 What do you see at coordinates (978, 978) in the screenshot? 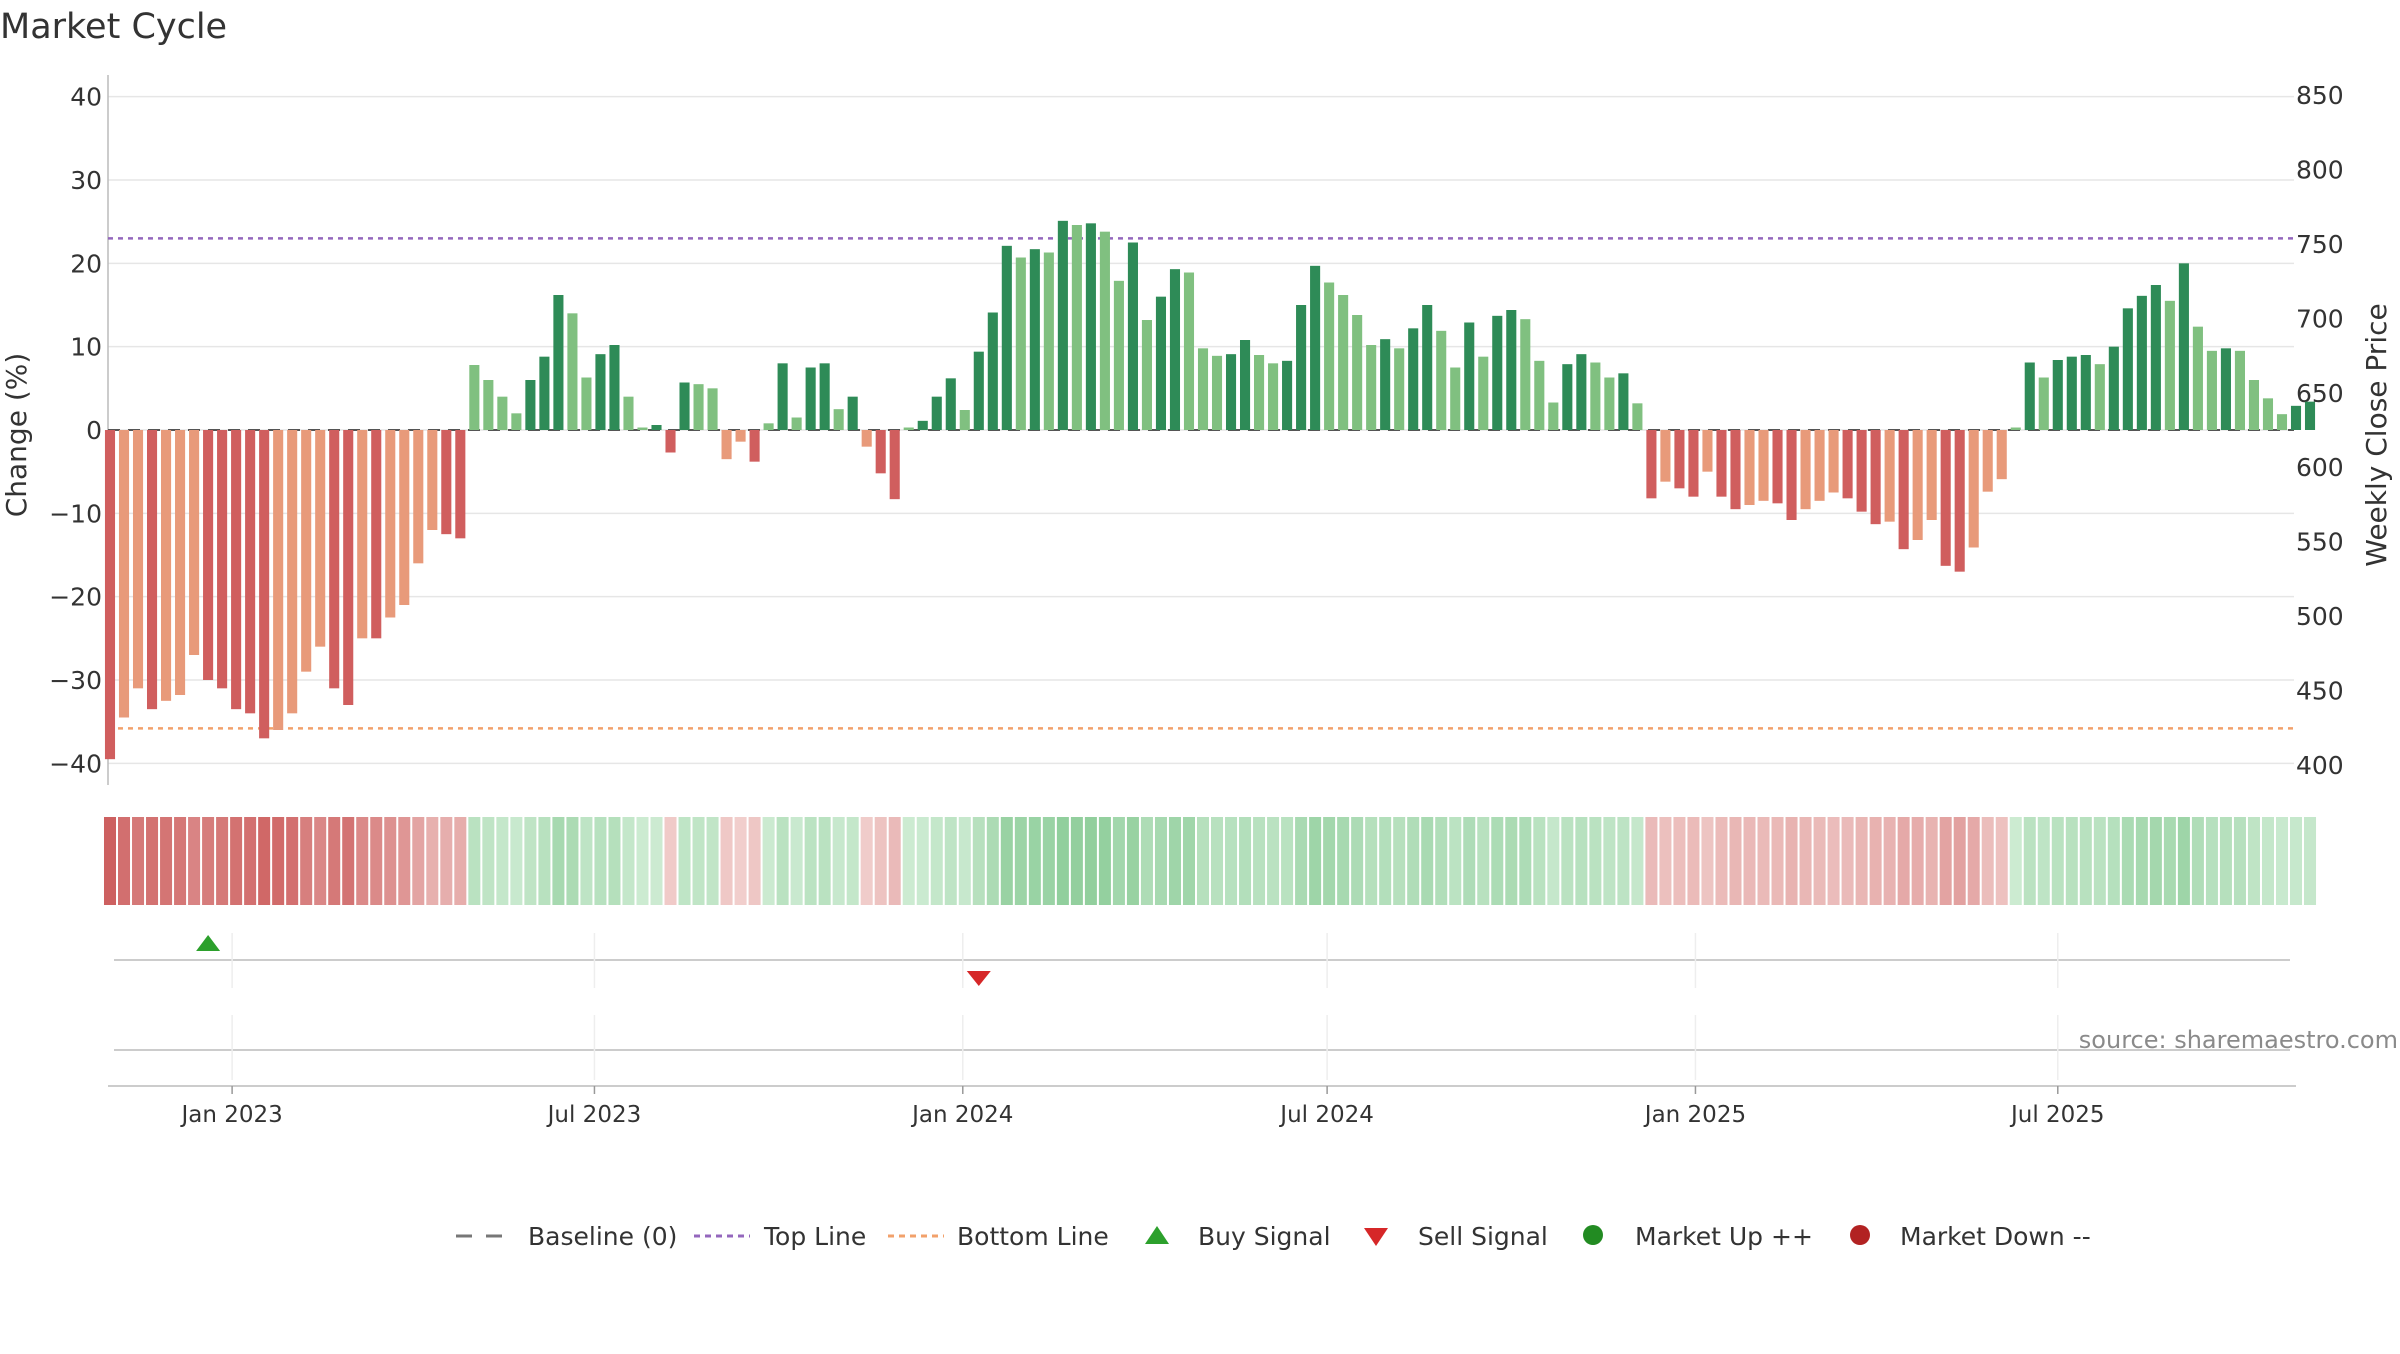
I see `sell-signal-marker` at bounding box center [978, 978].